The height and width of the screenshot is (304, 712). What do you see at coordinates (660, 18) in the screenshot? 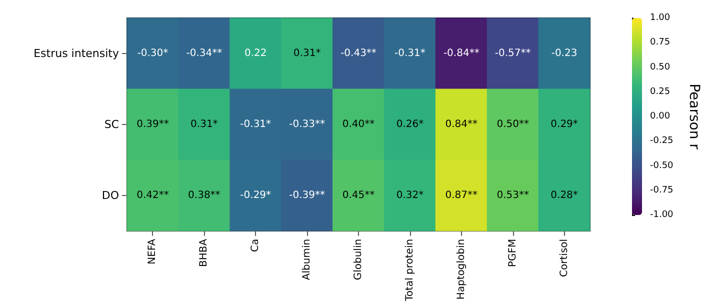
I see `color-bar-label: 1.00` at bounding box center [660, 18].